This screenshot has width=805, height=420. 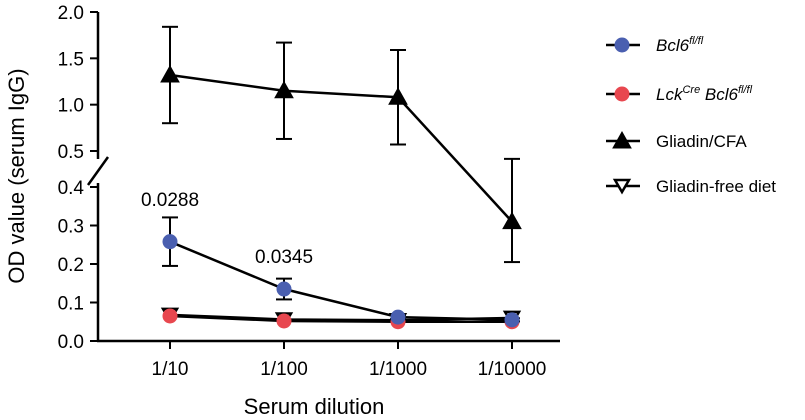 I want to click on x-tick-label: 1/10000, so click(x=512, y=369).